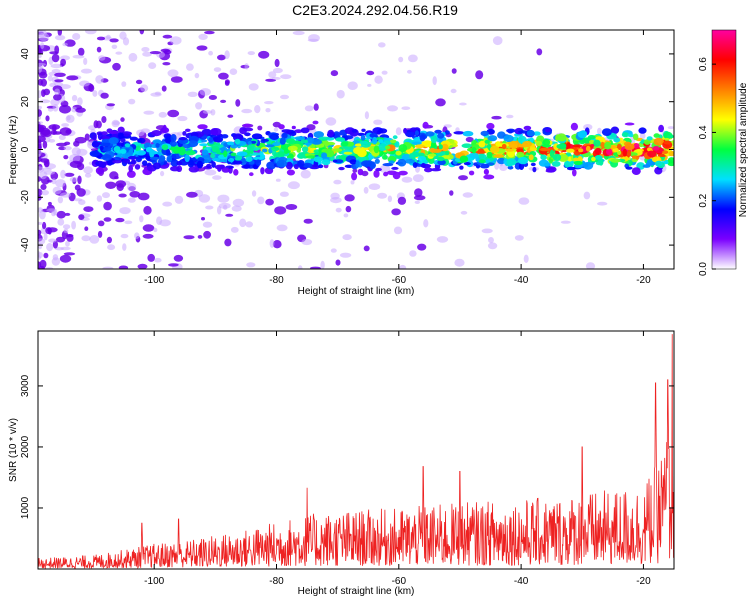 The image size is (750, 600). What do you see at coordinates (399, 581) in the screenshot?
I see `snr-x-tick-label: -60` at bounding box center [399, 581].